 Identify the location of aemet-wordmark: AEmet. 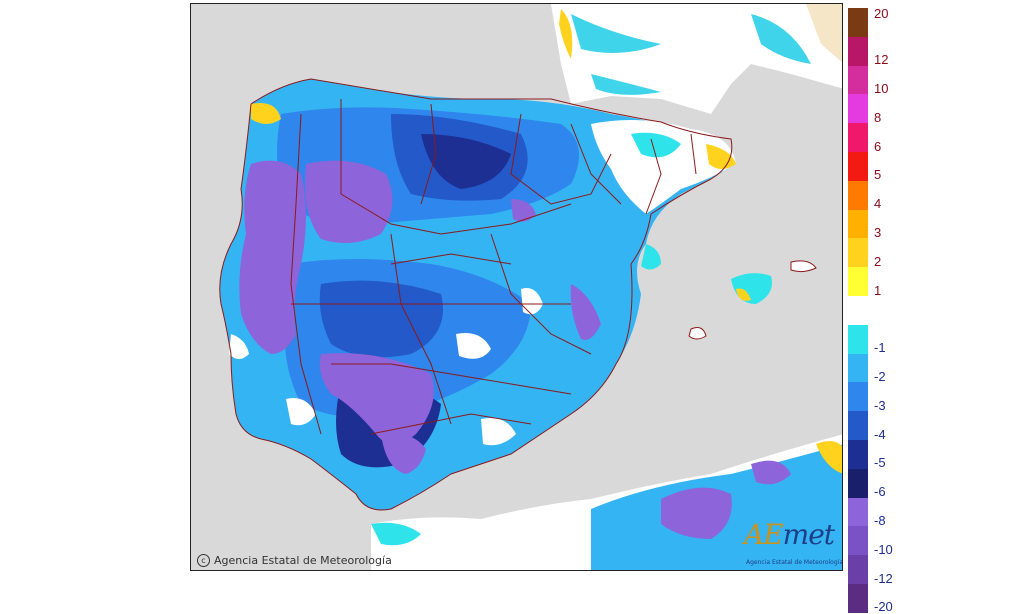
(789, 534).